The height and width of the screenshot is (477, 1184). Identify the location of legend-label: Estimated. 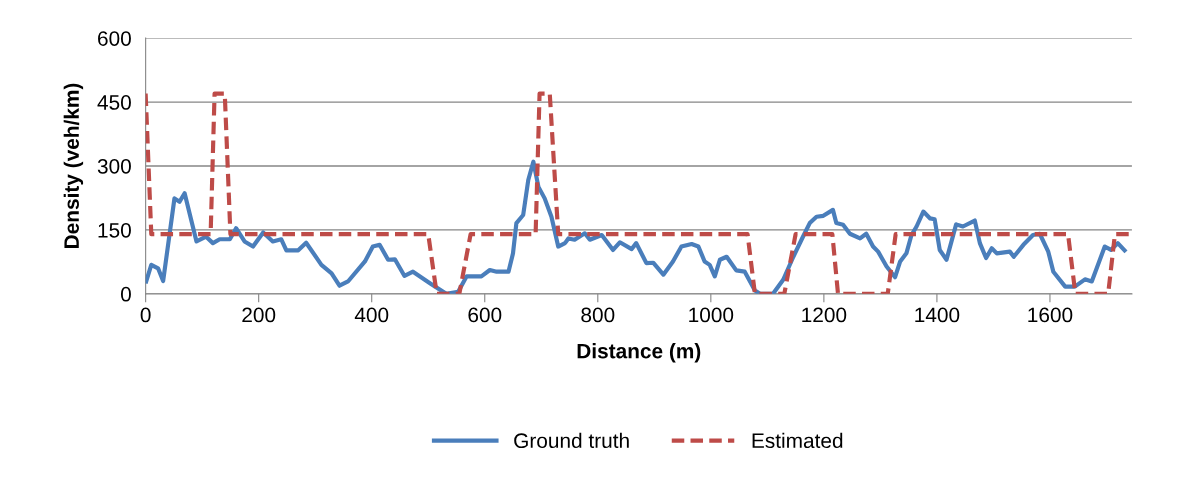
(797, 440).